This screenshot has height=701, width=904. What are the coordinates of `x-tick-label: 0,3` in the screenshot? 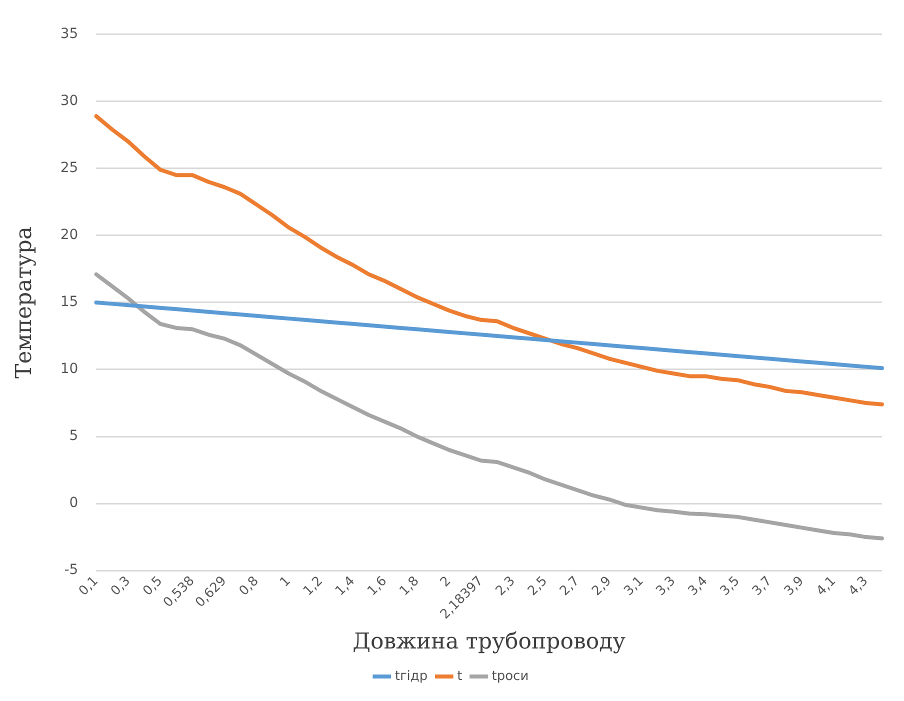 It's located at (121, 586).